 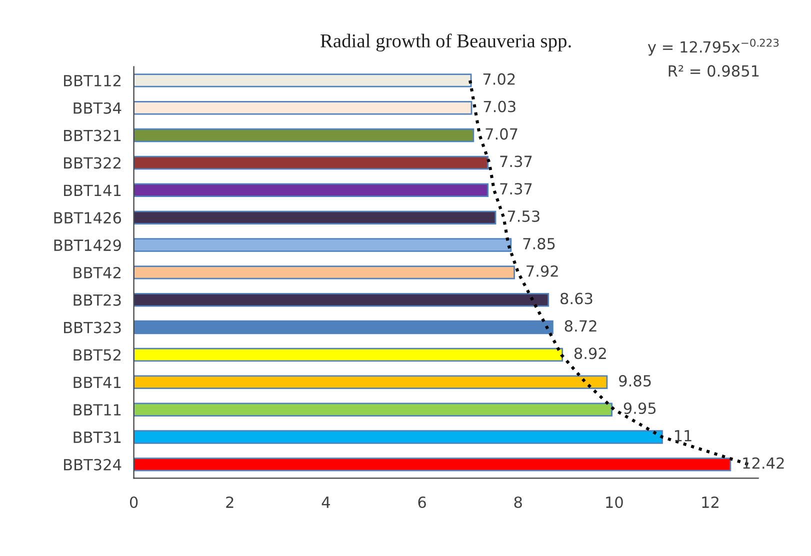 I want to click on y-tick-label: BBT321, so click(x=92, y=136).